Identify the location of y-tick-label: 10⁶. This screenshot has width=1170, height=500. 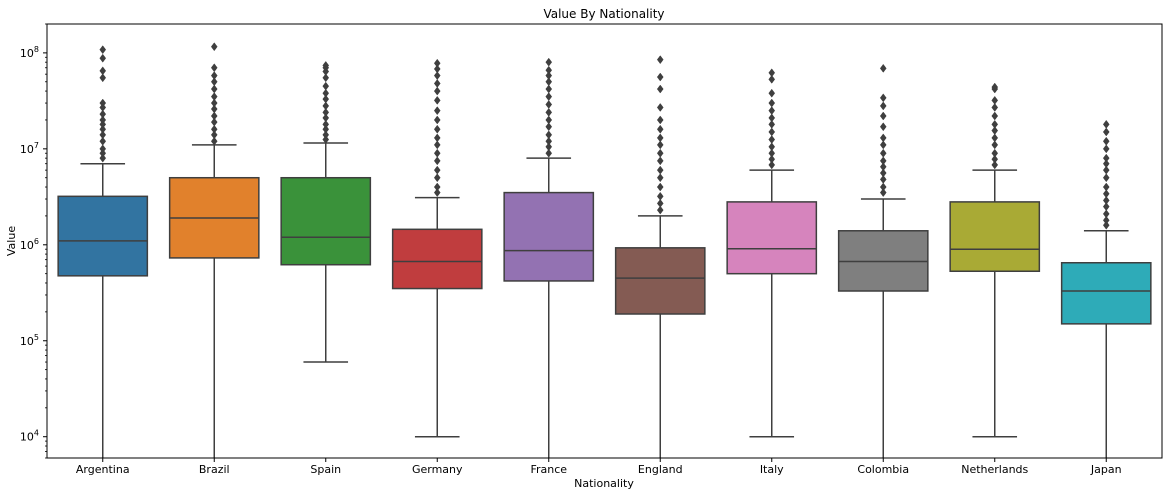
(29, 244).